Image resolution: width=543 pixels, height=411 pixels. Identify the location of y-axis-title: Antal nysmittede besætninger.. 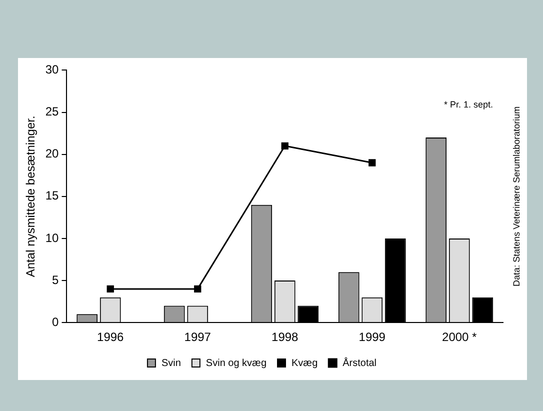
(31, 197).